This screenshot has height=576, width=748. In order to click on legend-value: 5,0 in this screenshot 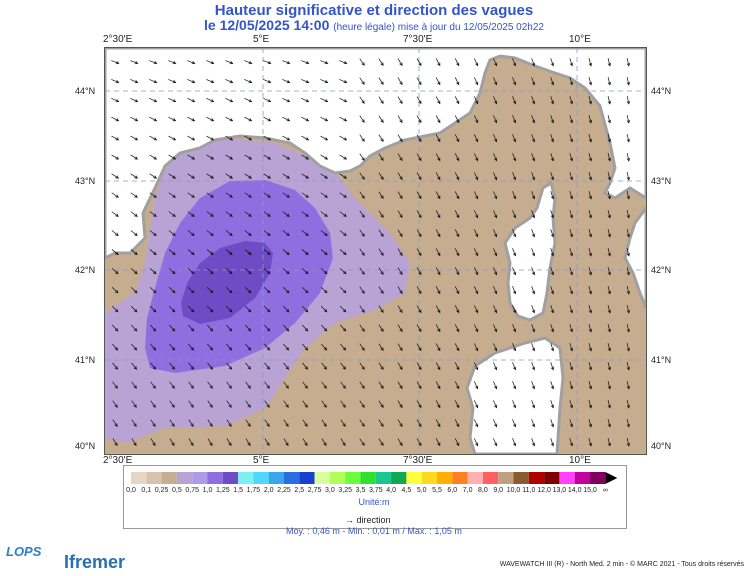, I will do `click(421, 490)`.